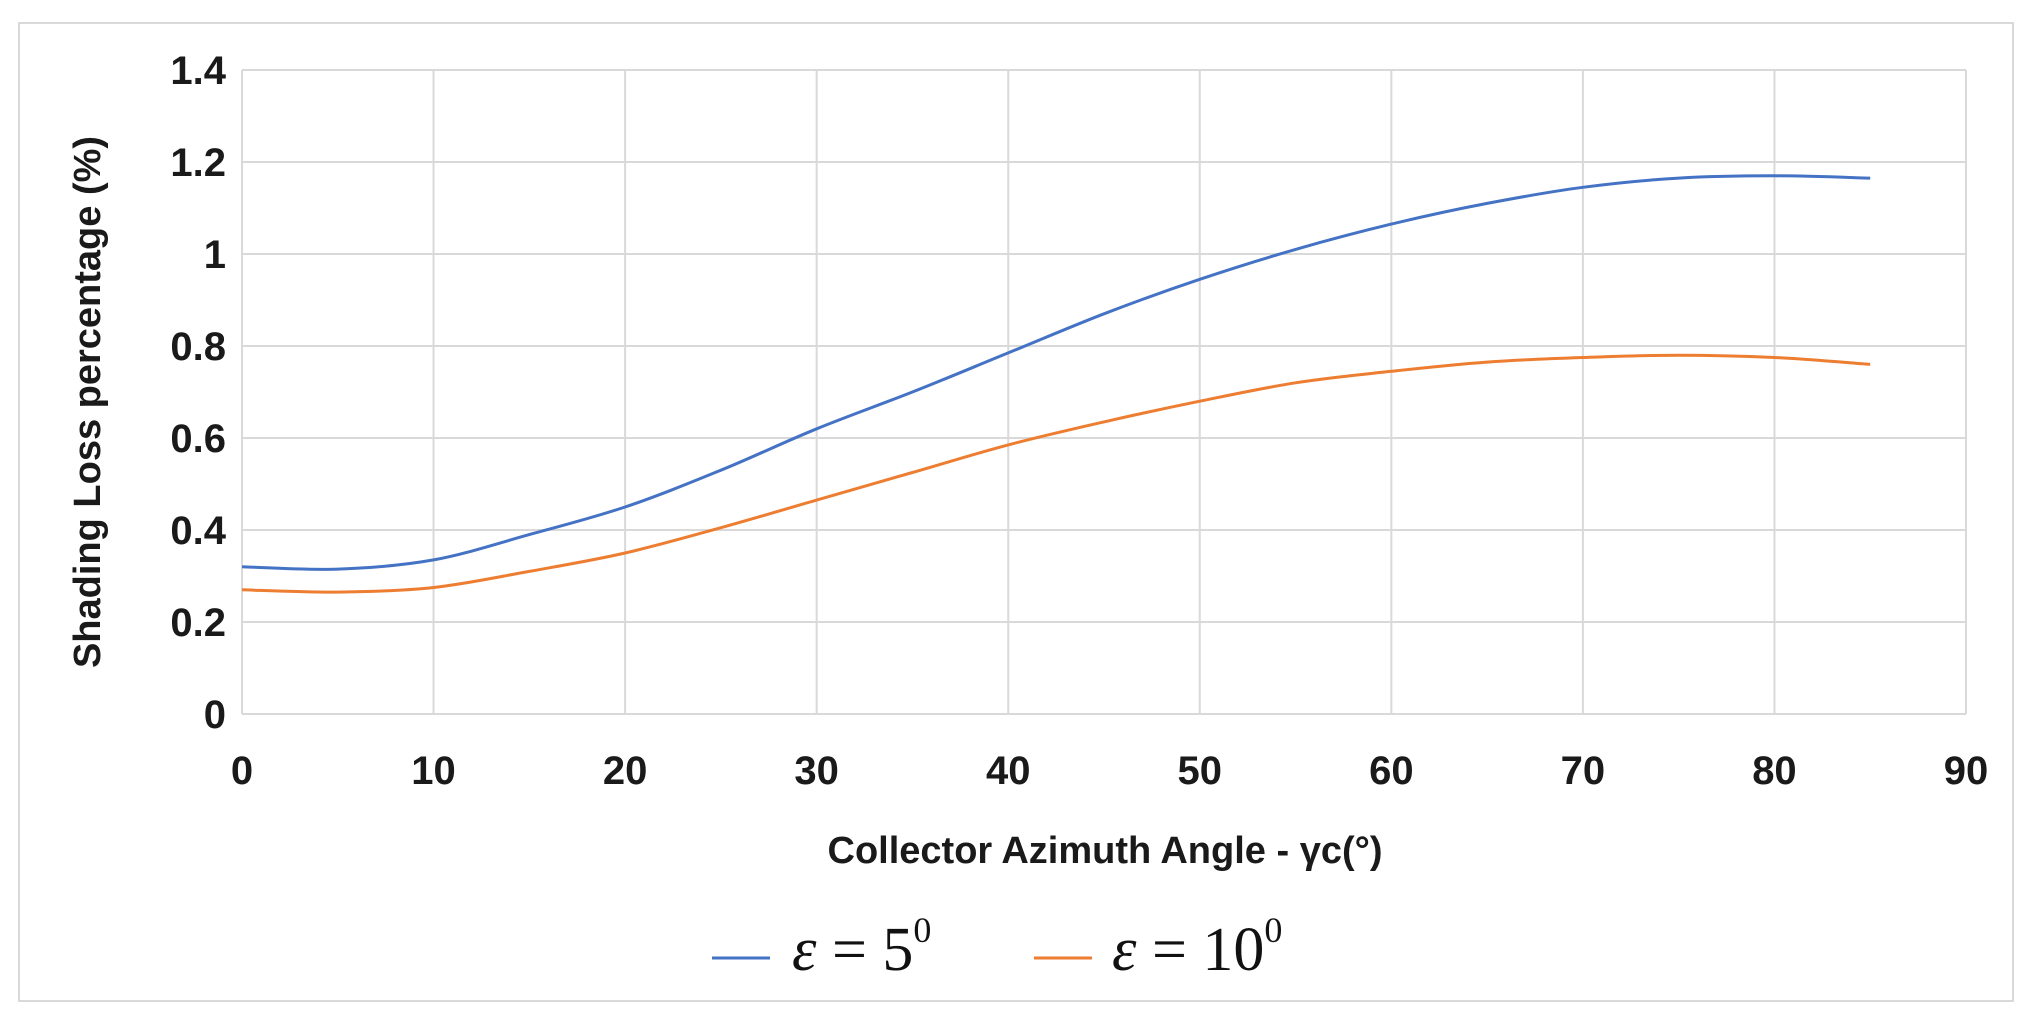 Image resolution: width=2032 pixels, height=1031 pixels. Describe the element at coordinates (198, 531) in the screenshot. I see `y-tick-label: 0.4` at that location.